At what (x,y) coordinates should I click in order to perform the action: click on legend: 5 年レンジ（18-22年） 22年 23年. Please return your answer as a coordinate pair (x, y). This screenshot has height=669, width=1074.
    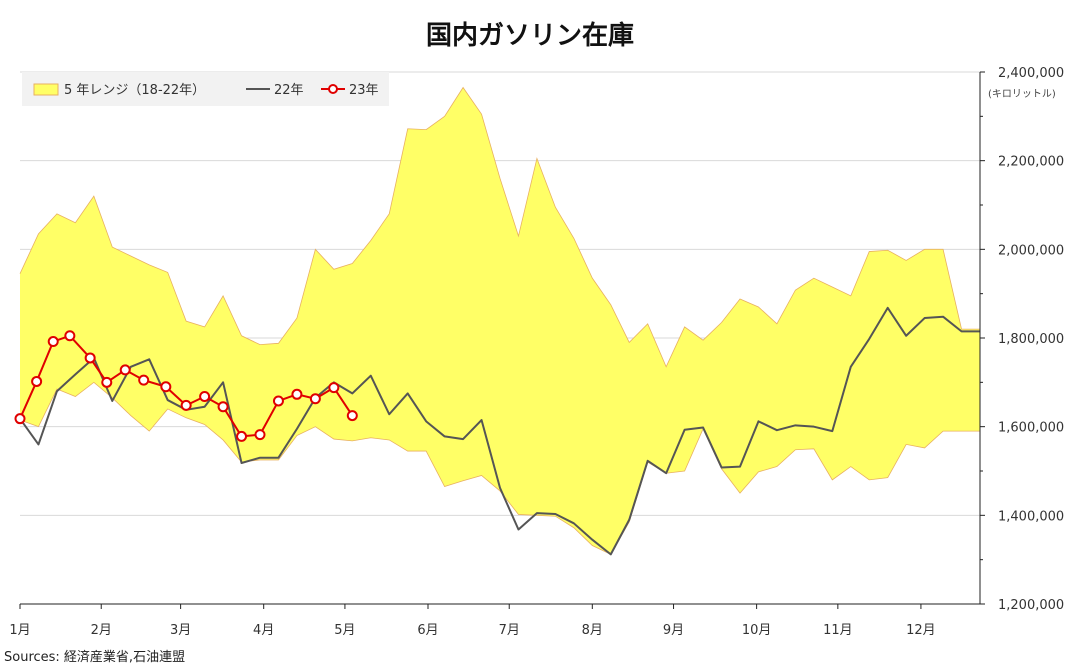
    Looking at the image, I should click on (205, 89).